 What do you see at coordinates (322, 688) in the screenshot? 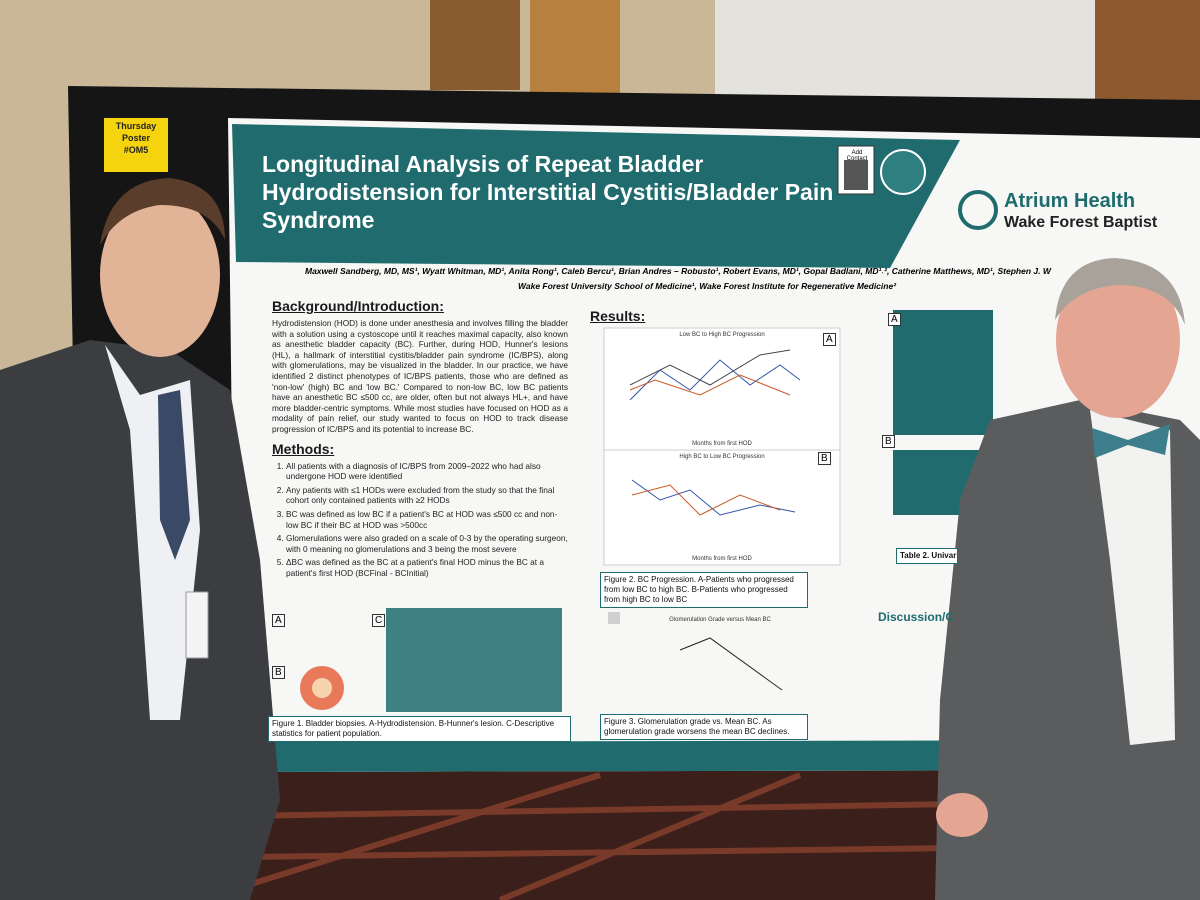
I see `lesion-center` at bounding box center [322, 688].